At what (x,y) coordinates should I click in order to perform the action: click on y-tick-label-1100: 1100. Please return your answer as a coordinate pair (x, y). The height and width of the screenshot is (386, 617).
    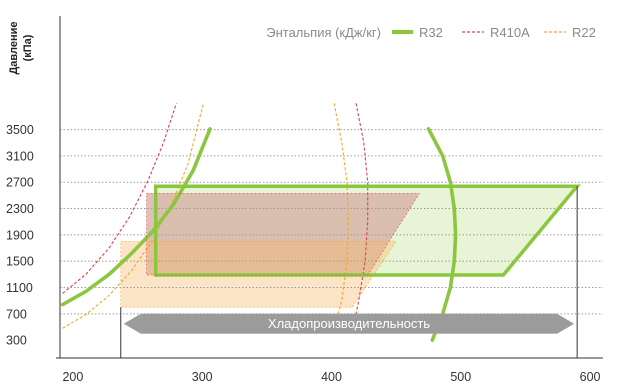
    Looking at the image, I should click on (19, 288).